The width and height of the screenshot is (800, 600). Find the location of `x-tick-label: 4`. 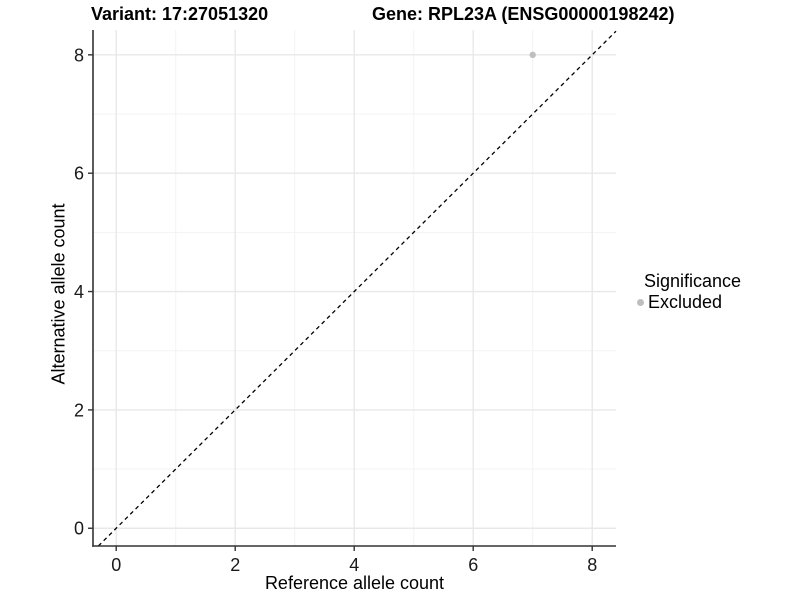

x-tick-label: 4 is located at coordinates (354, 565).